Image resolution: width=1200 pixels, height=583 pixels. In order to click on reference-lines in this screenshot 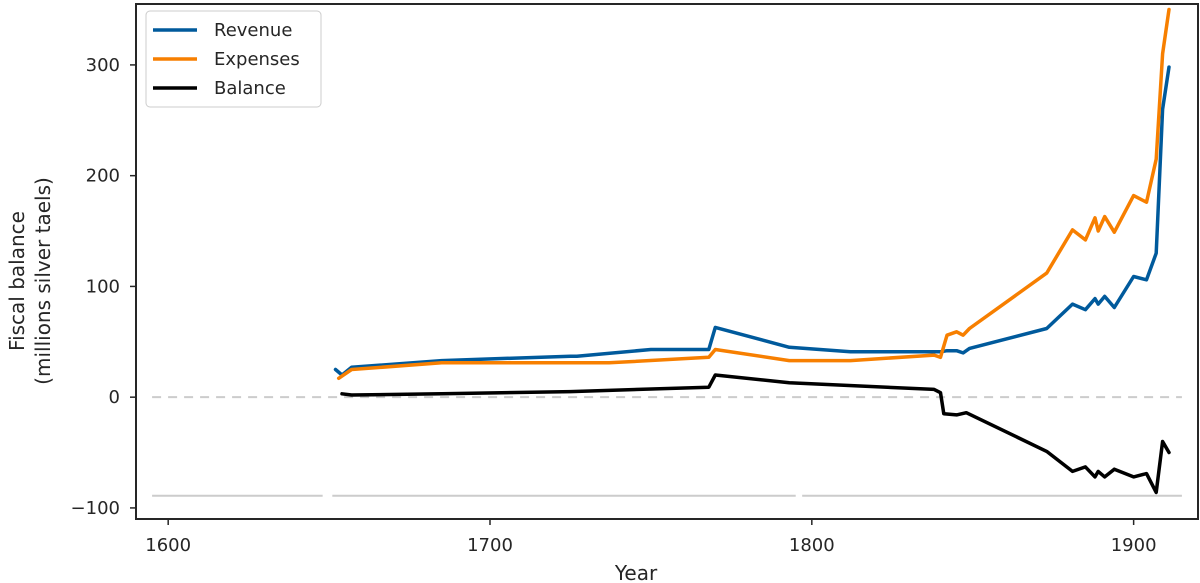, I will do `click(667, 446)`.